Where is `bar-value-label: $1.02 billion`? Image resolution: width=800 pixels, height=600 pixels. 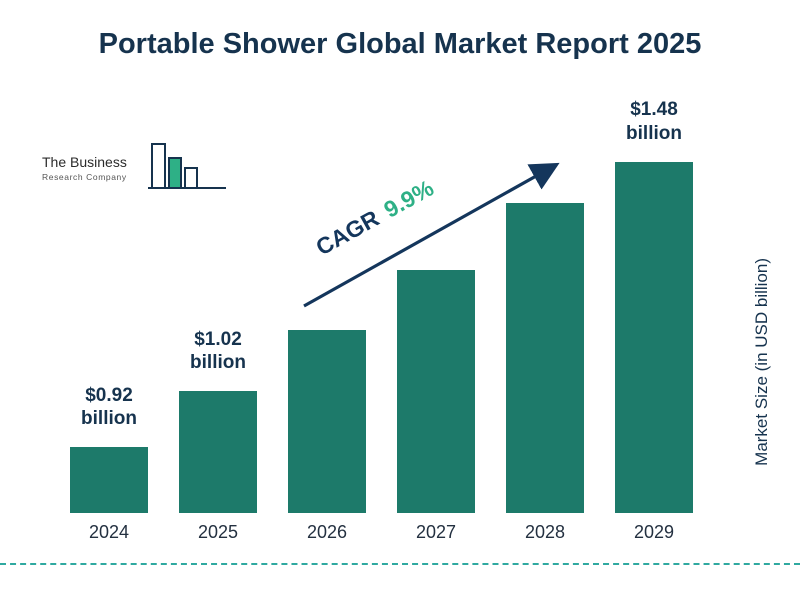
bar-value-label: $1.02 billion is located at coordinates (218, 351).